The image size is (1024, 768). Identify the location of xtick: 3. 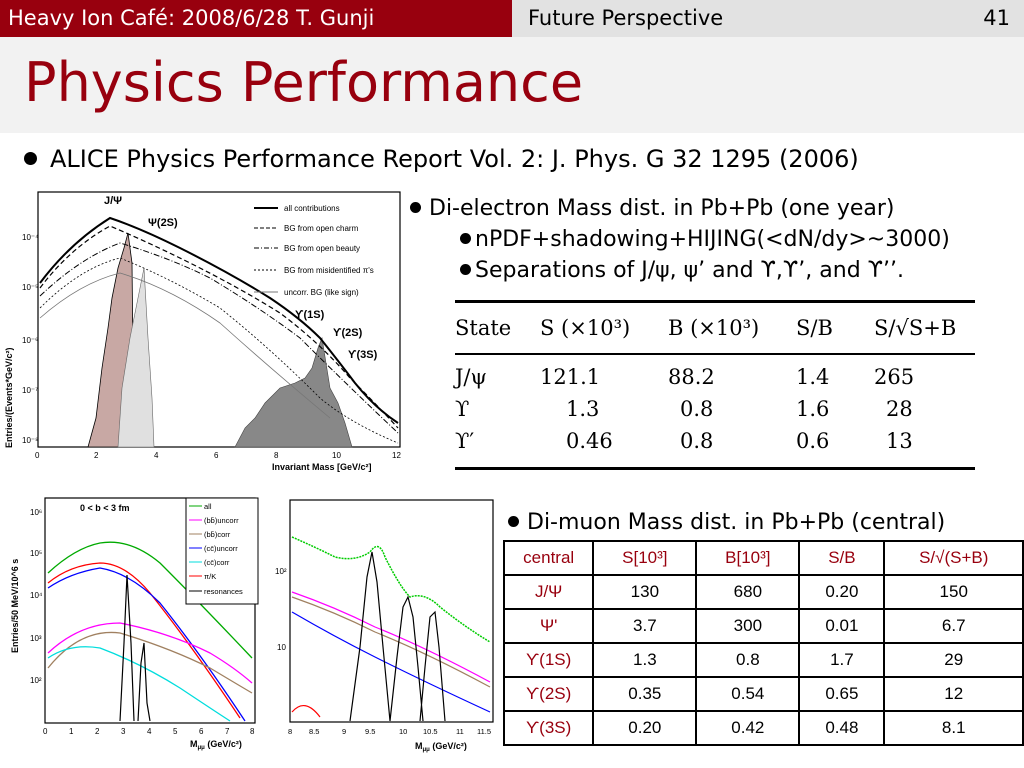
(123, 731).